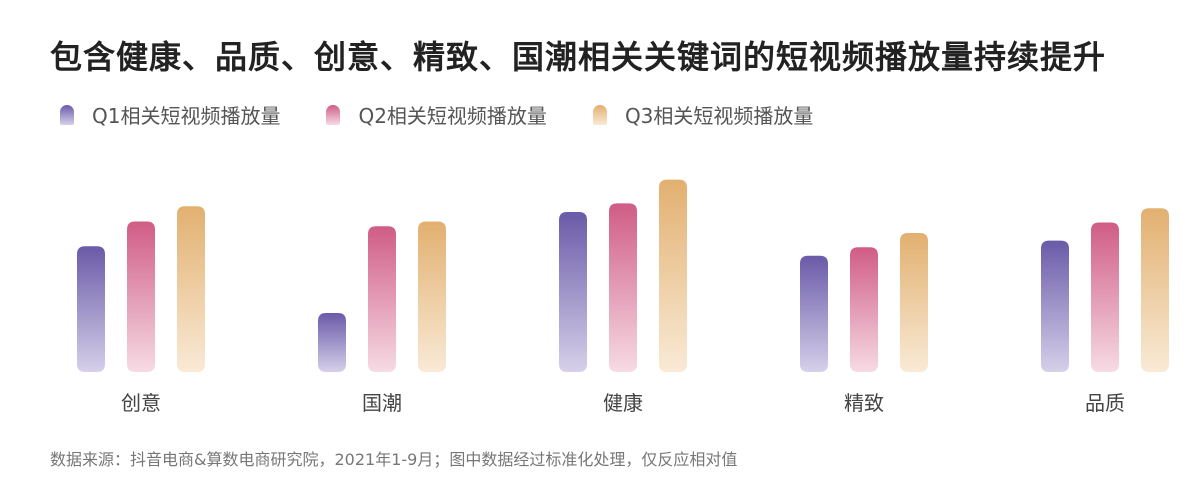 The height and width of the screenshot is (492, 1202). I want to click on x-axis-labels: 创意 国潮 健康 精致 品质, so click(623, 403).